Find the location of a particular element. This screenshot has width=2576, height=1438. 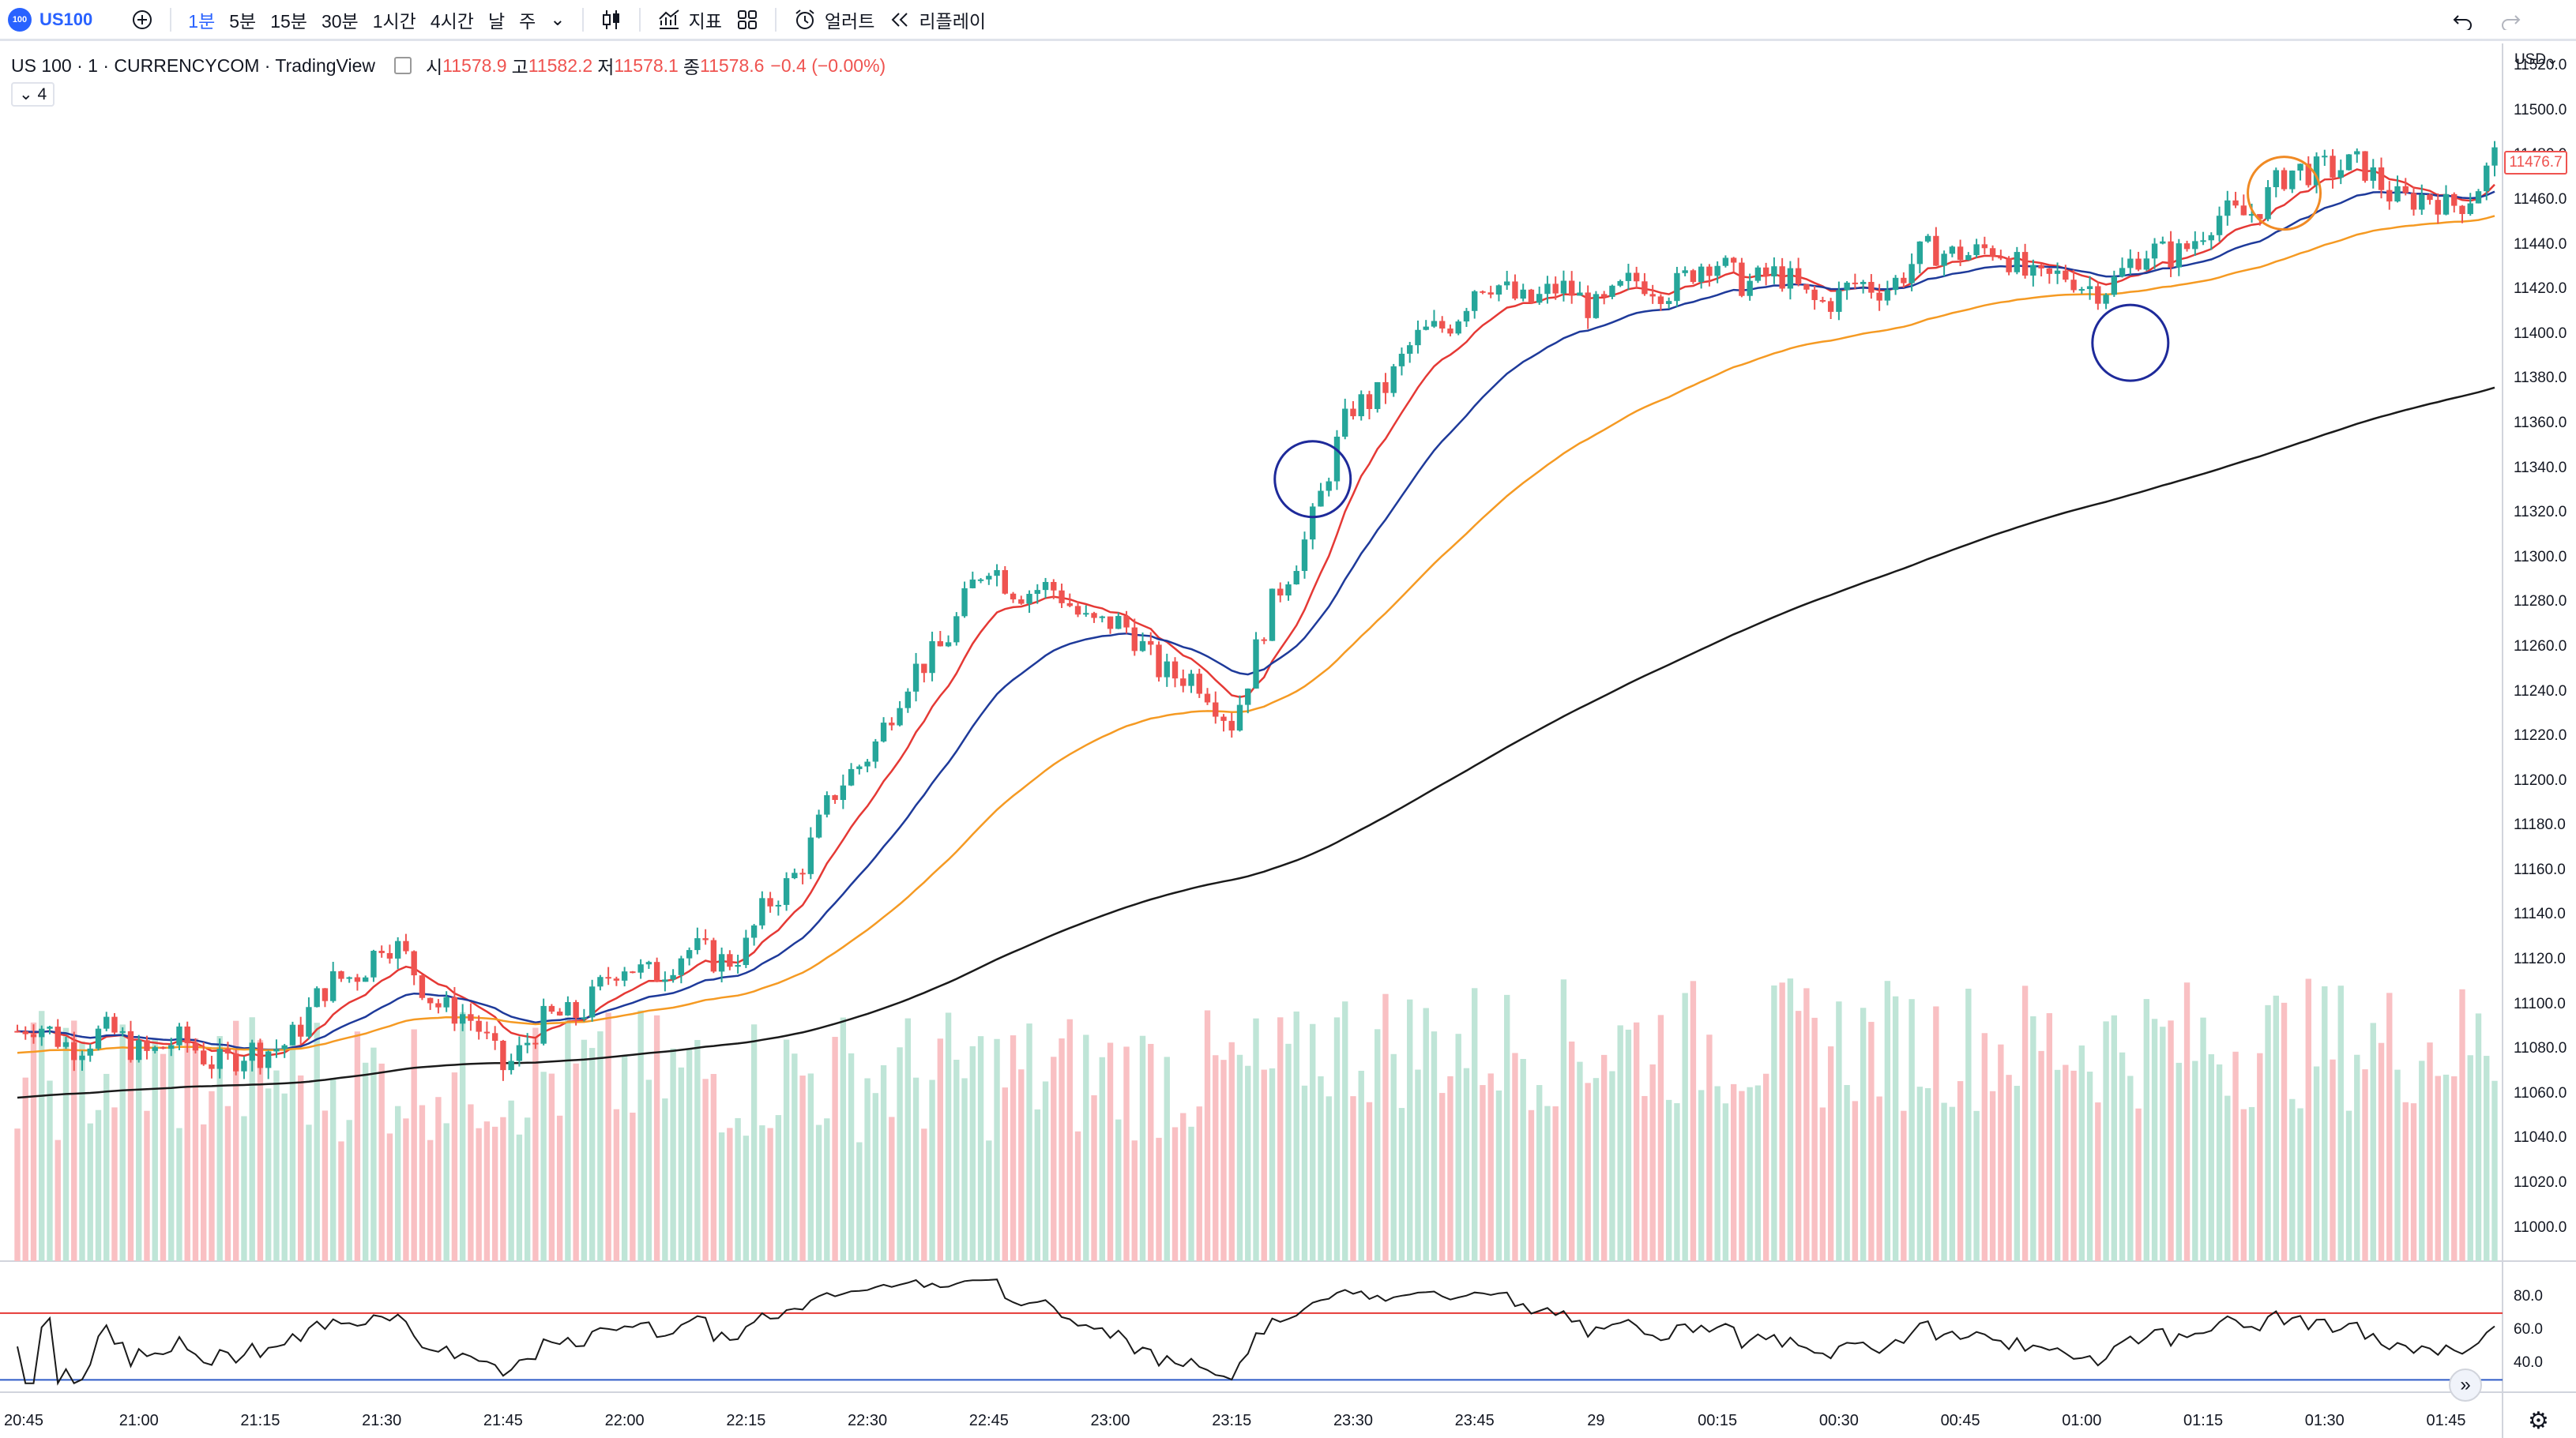

compare-button is located at coordinates (142, 20).